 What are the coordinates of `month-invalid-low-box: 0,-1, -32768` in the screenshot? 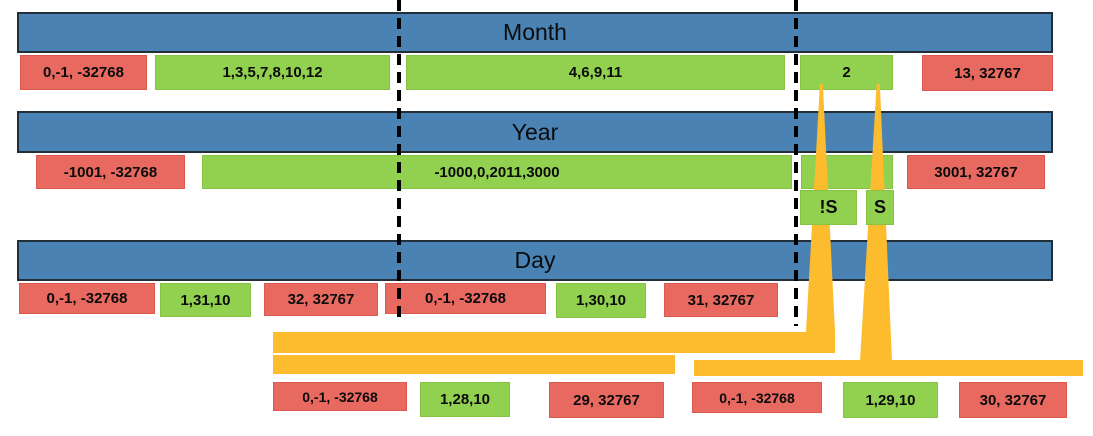 It's located at (83, 72).